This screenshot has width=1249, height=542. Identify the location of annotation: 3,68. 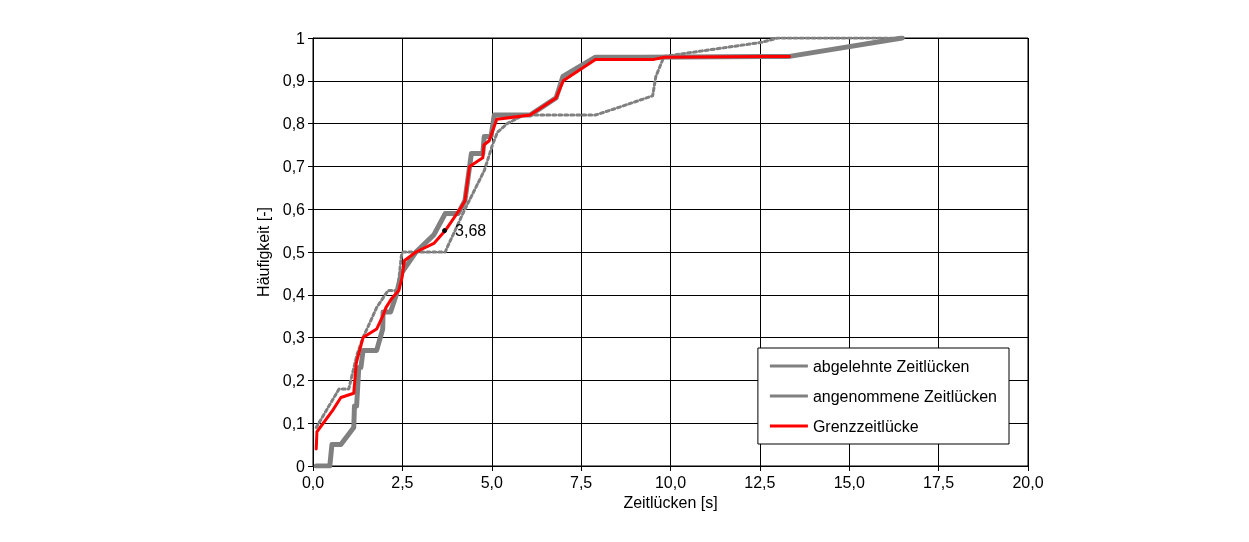
(471, 231).